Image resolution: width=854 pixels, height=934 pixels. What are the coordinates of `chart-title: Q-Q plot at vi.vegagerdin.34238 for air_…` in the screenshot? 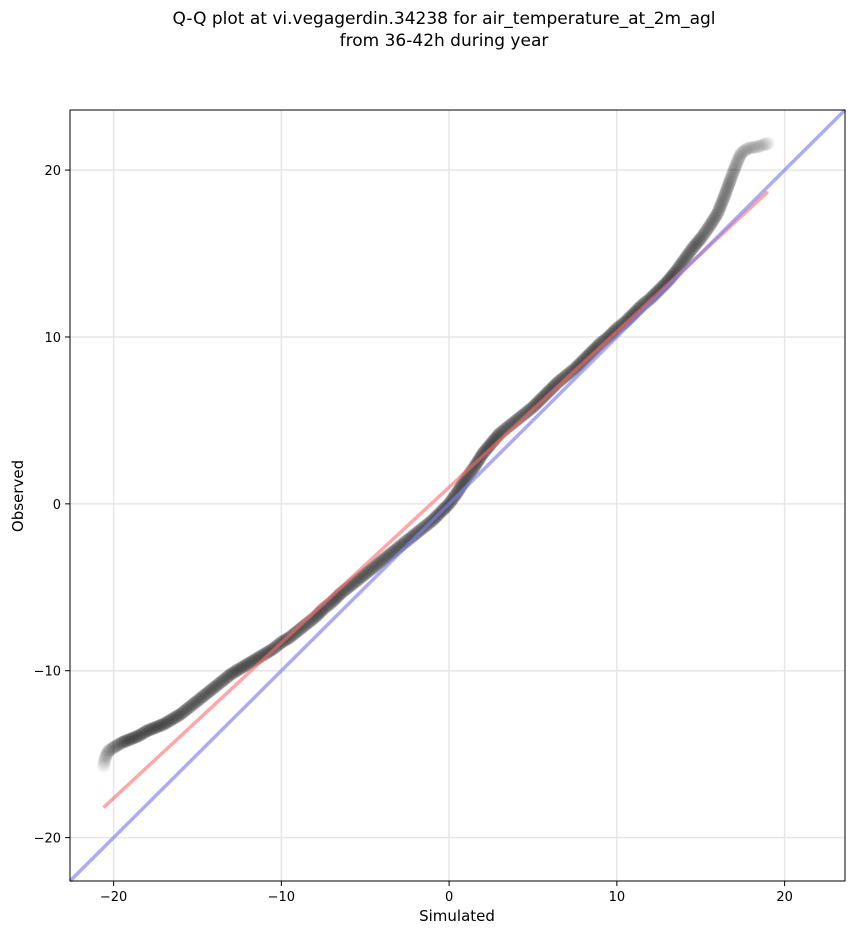 It's located at (444, 19).